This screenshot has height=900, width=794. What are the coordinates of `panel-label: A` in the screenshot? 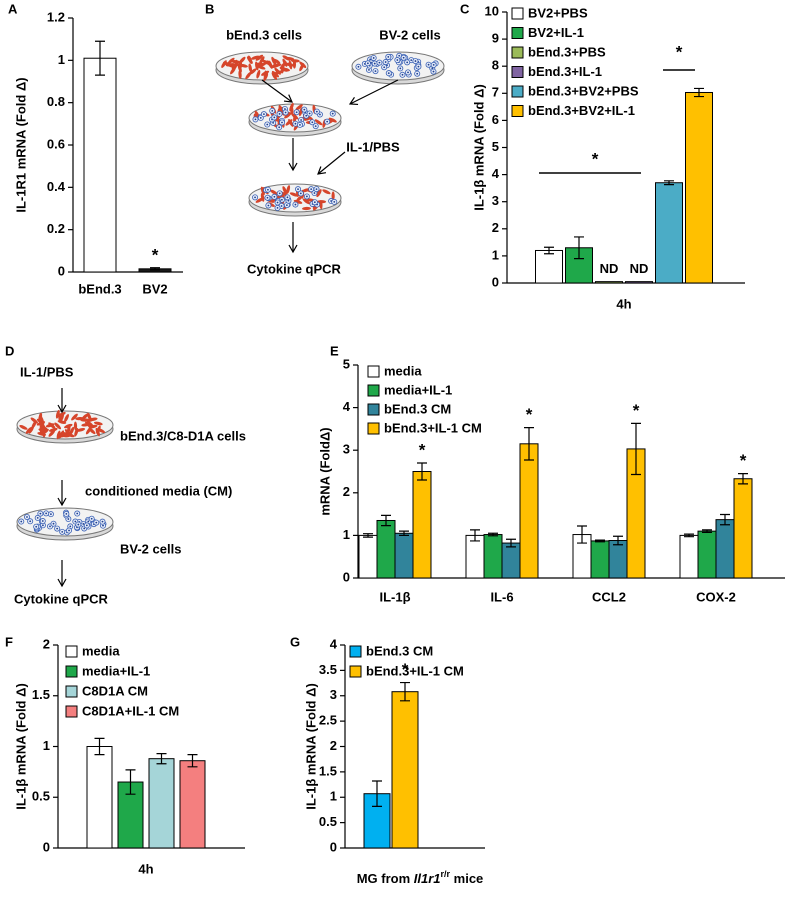 It's located at (13, 8).